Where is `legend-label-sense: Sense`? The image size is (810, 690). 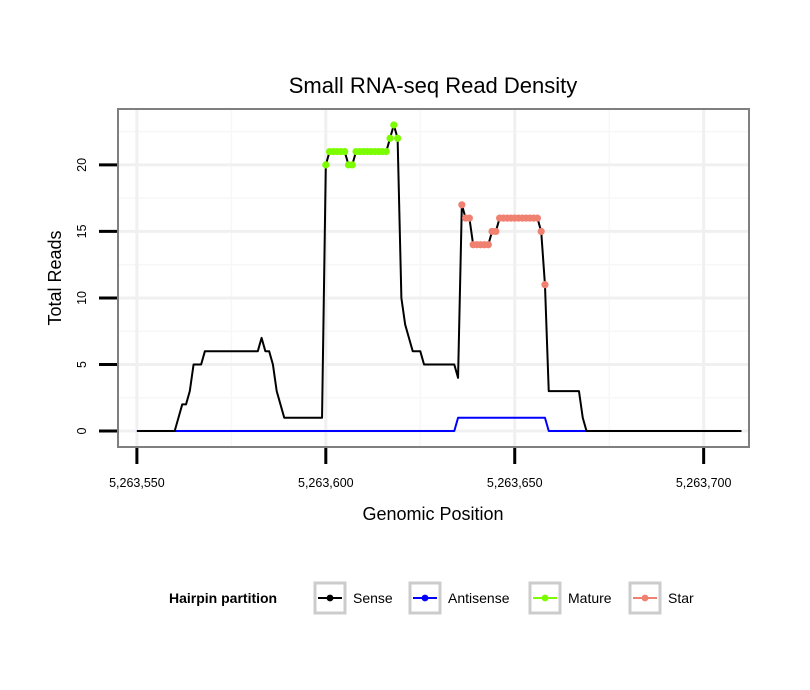
legend-label-sense: Sense is located at coordinates (373, 598).